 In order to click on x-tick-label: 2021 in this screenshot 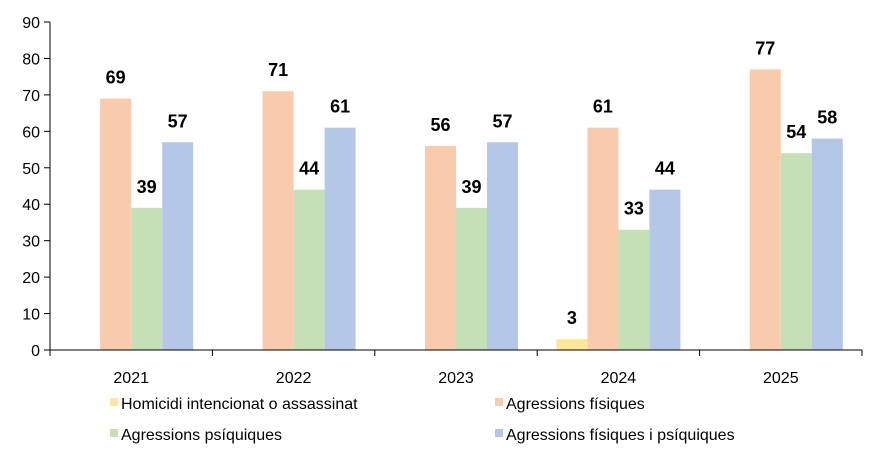, I will do `click(131, 378)`.